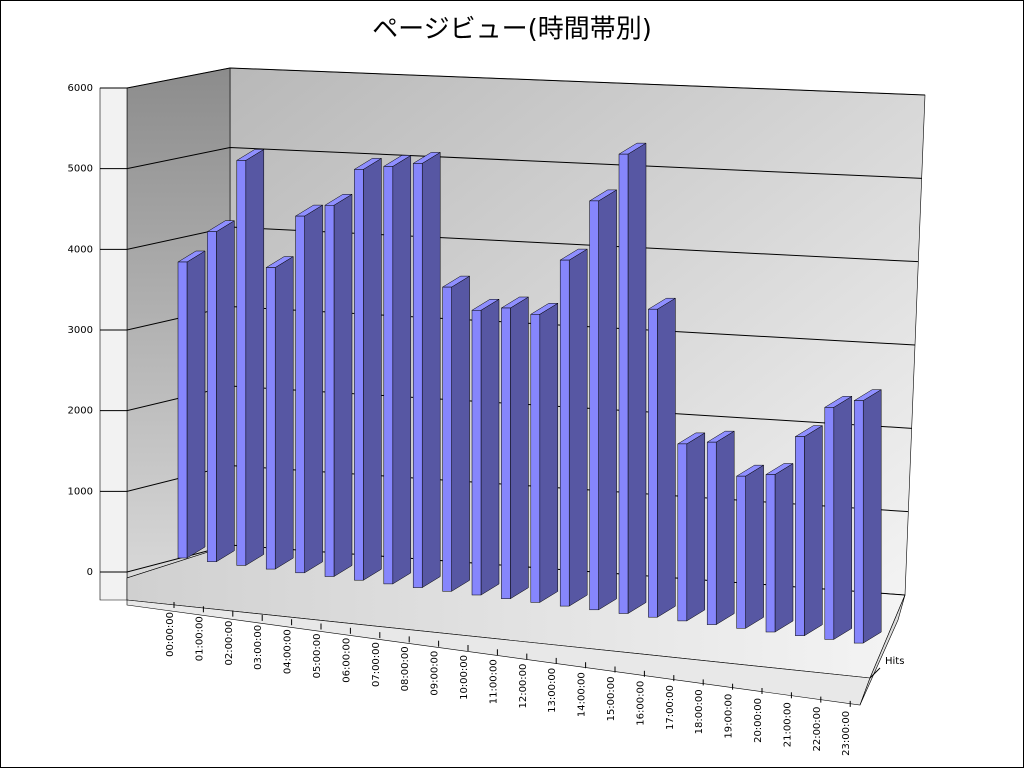 The height and width of the screenshot is (768, 1024). Describe the element at coordinates (729, 716) in the screenshot. I see `x-tick-label: 19:00:00` at that location.